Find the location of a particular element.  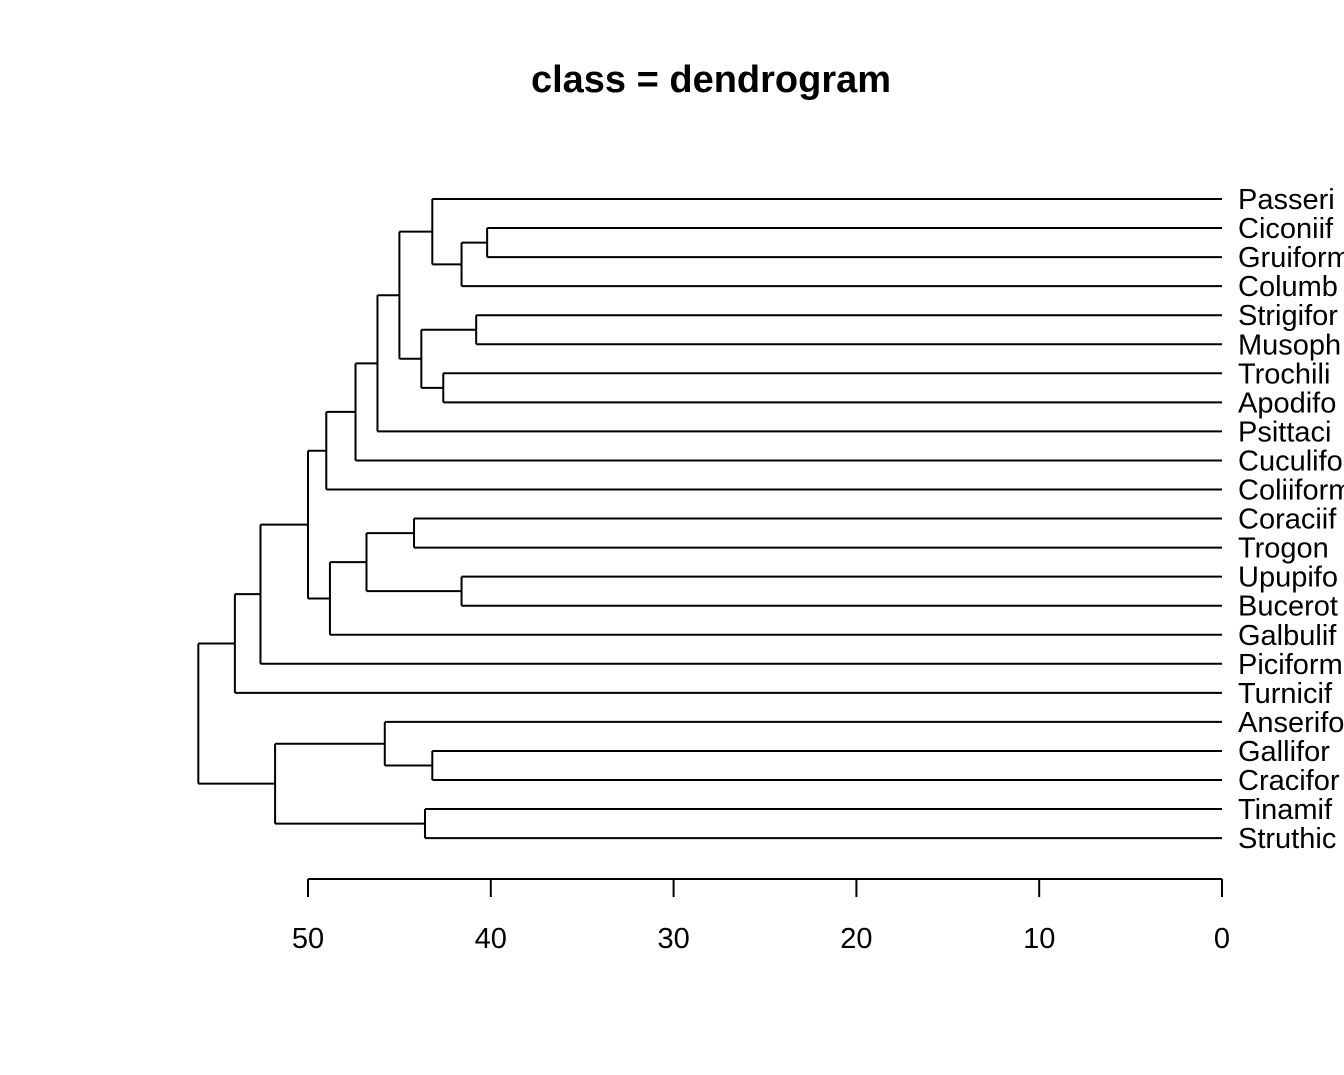

branch-n18 is located at coordinates (826, 765).